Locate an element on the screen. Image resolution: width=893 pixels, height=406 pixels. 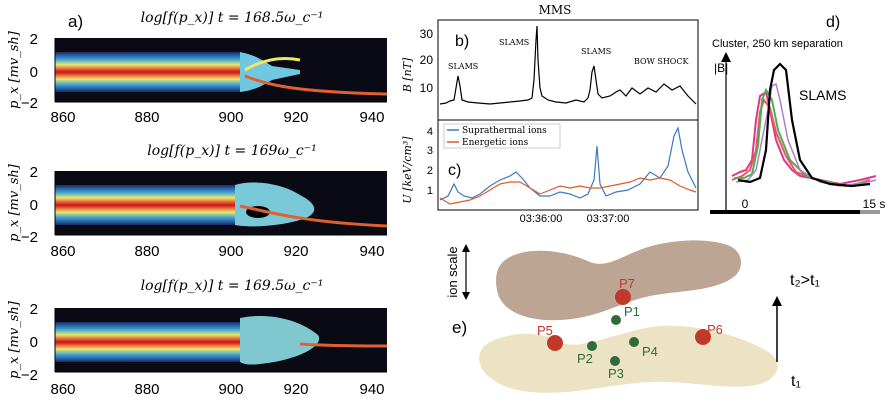
ytick-0: 0 is located at coordinates (34, 72).